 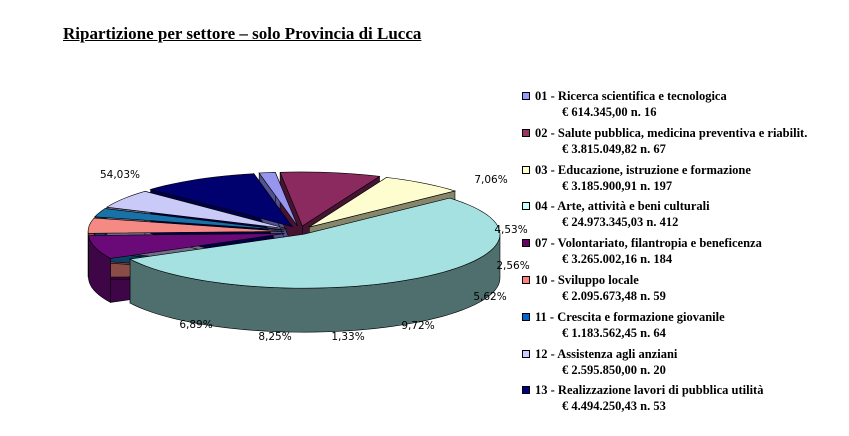 What do you see at coordinates (614, 148) in the screenshot?
I see `legend-detail: € 3.815.049,82 n. 67` at bounding box center [614, 148].